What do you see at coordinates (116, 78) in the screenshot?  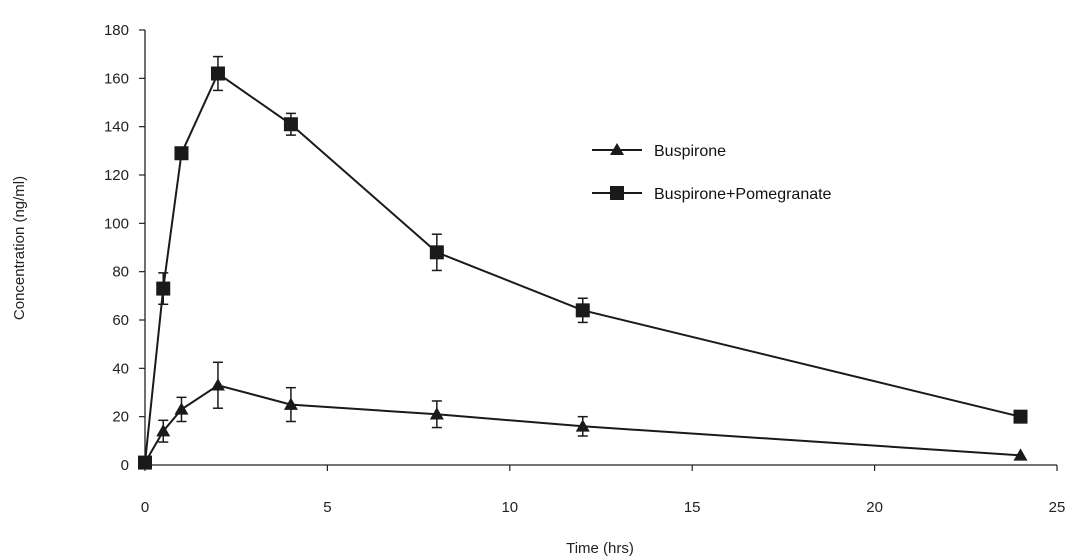 I see `y-tick-label: 160` at bounding box center [116, 78].